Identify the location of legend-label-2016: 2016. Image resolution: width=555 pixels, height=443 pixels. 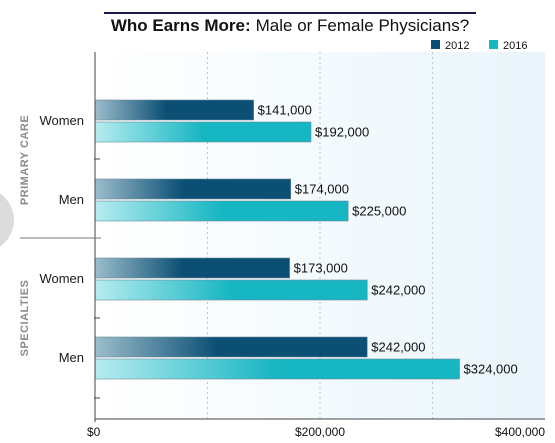
(515, 46).